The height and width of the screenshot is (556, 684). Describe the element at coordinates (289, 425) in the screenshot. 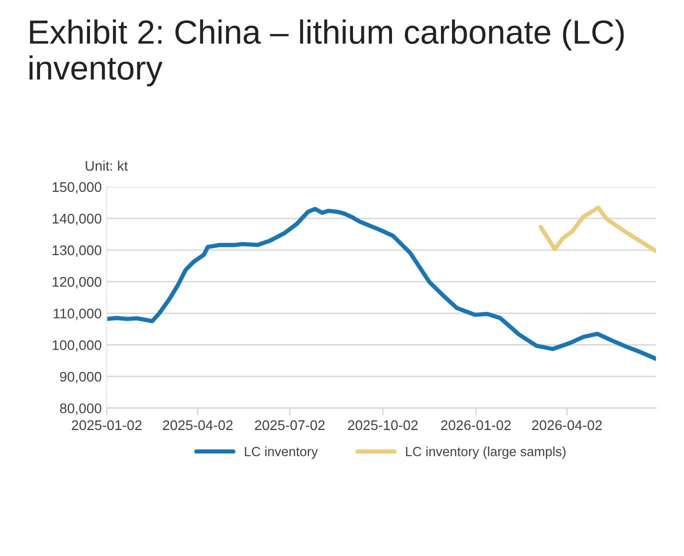

I see `x-tick-label: 2025-07-02` at that location.